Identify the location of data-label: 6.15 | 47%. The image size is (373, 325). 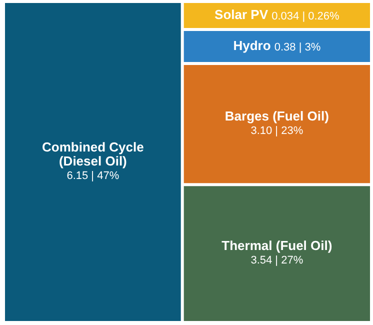
(93, 176).